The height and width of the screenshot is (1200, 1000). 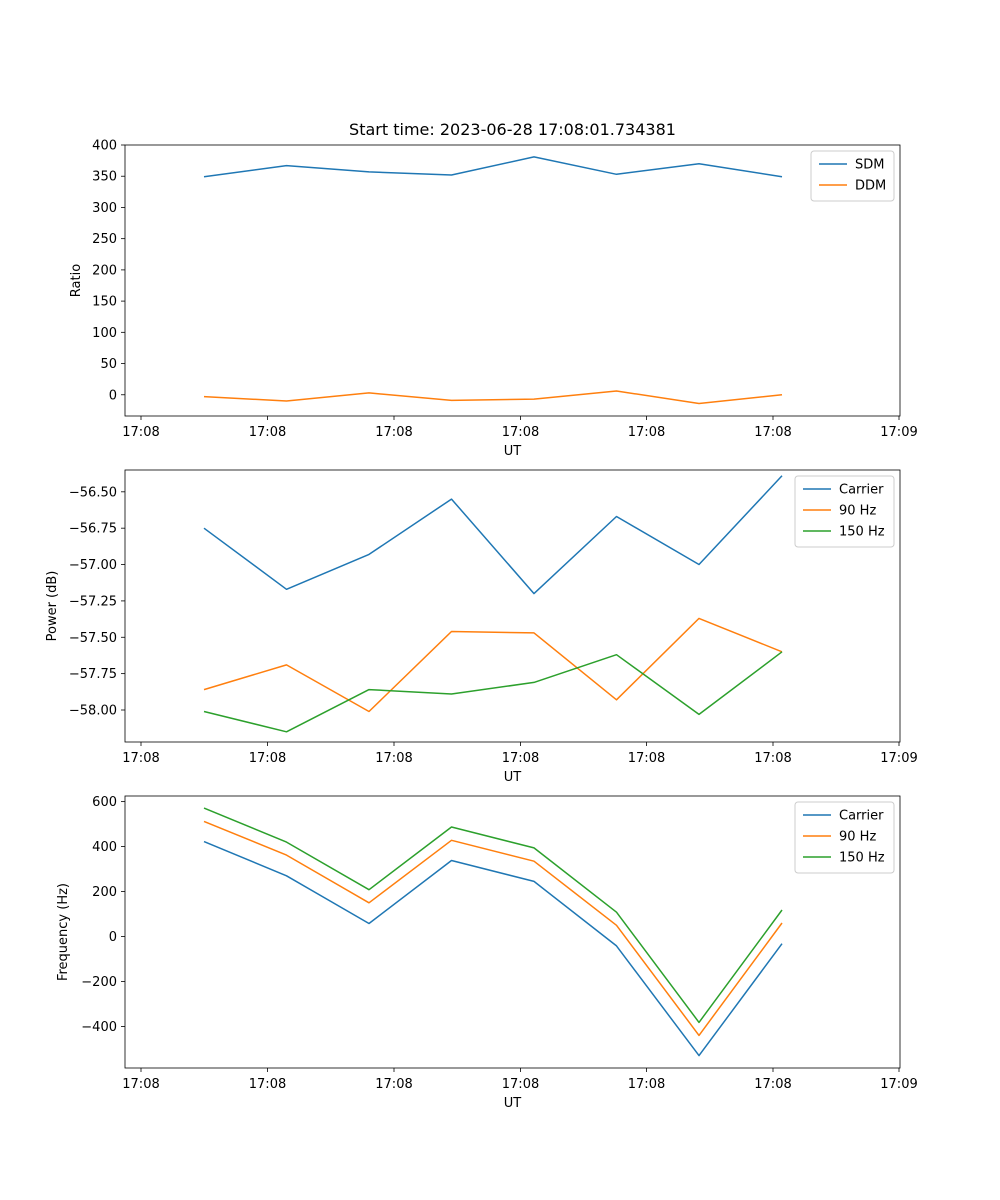 I want to click on y-tick-label: 350, so click(x=104, y=177).